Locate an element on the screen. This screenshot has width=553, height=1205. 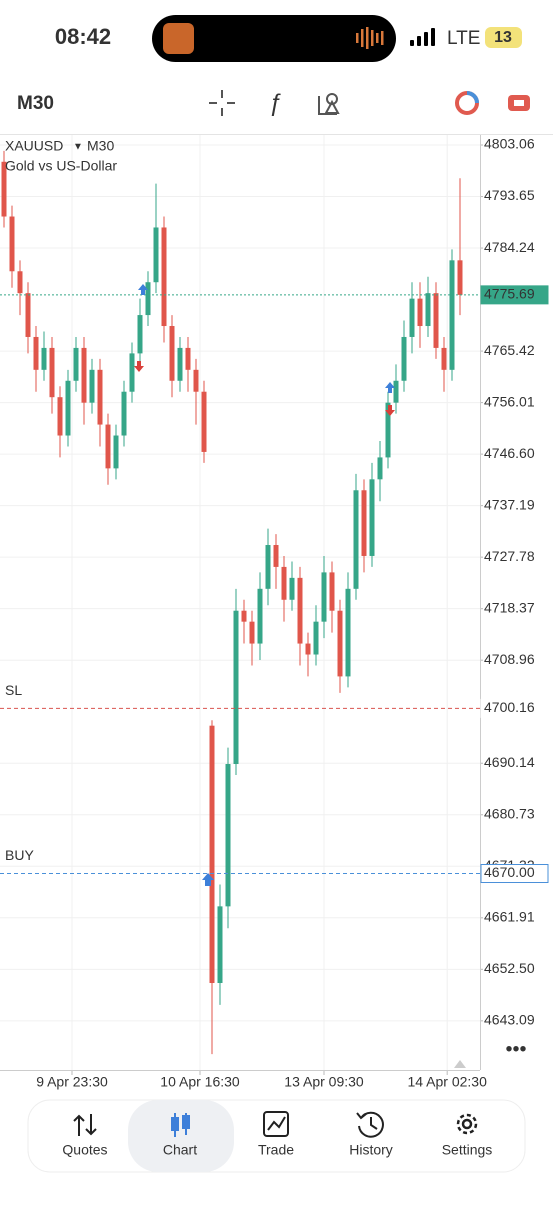
trade-button-accent is located at coordinates (472, 97).